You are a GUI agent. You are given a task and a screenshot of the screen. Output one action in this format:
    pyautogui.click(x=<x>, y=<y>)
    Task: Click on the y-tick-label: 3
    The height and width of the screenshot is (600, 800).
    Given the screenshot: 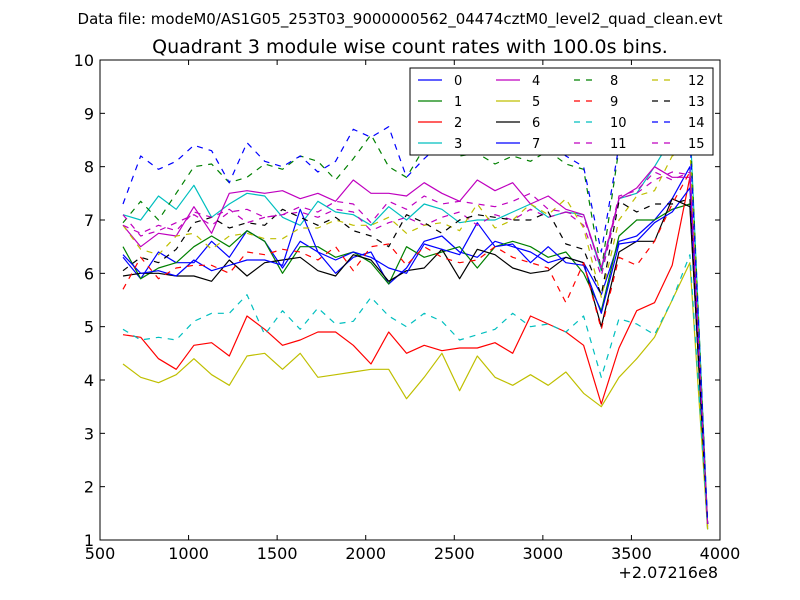 What is the action you would take?
    pyautogui.click(x=89, y=433)
    